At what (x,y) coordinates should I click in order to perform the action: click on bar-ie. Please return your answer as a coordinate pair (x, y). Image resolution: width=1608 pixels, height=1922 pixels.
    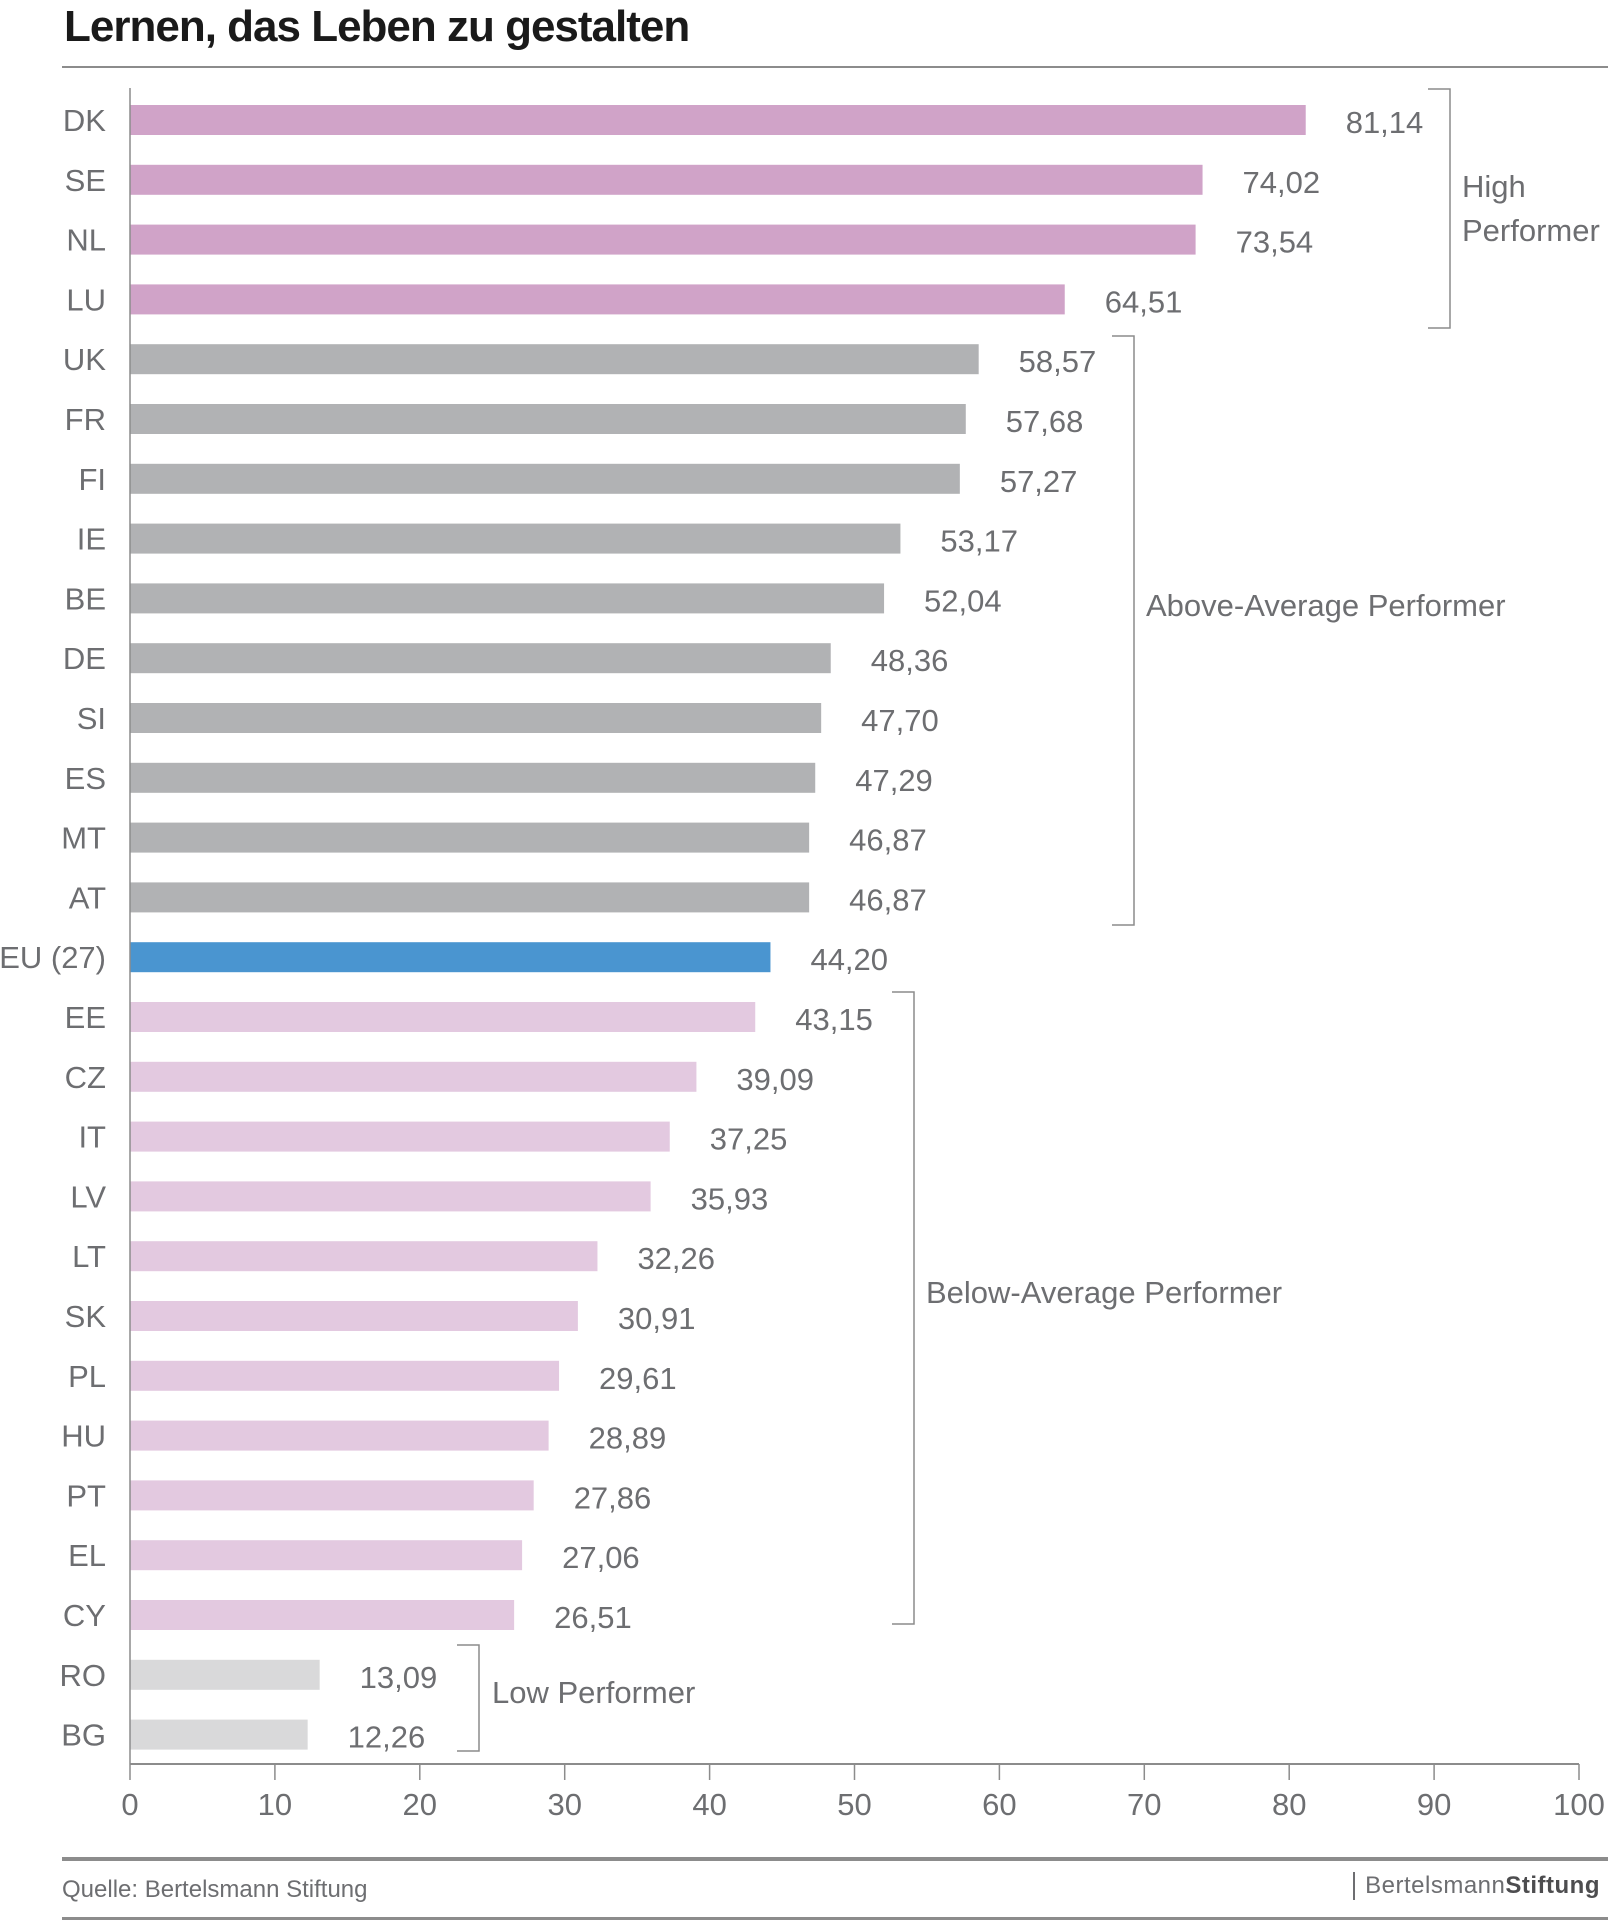
    Looking at the image, I should click on (515, 538).